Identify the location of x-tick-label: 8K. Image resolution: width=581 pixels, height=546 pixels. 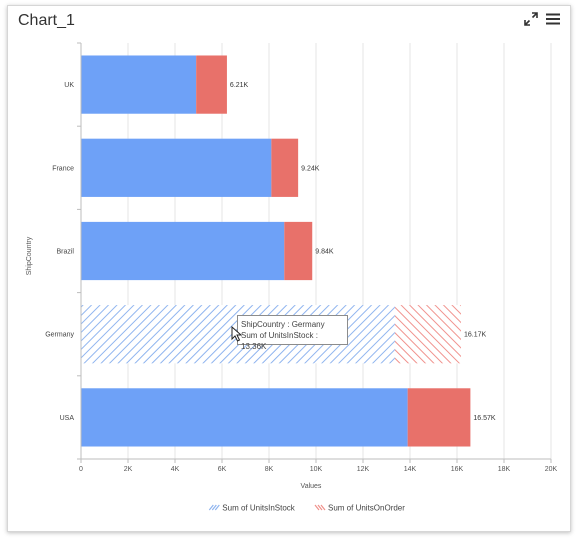
(269, 469).